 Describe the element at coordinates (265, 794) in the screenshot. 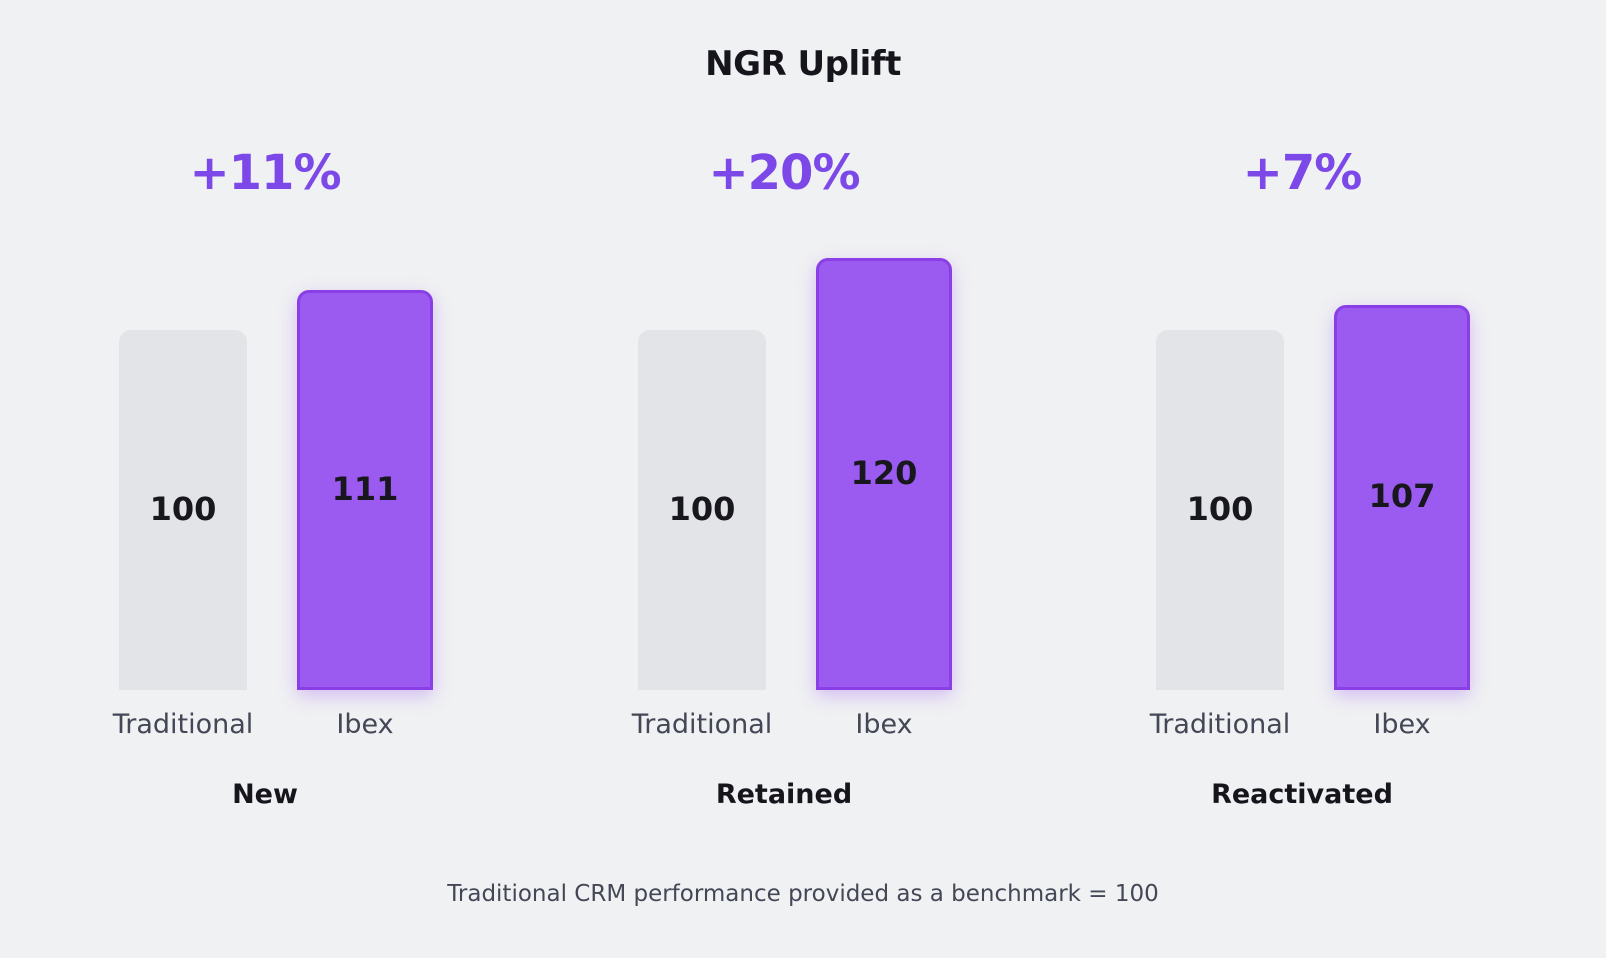

I see `category-label: New` at that location.